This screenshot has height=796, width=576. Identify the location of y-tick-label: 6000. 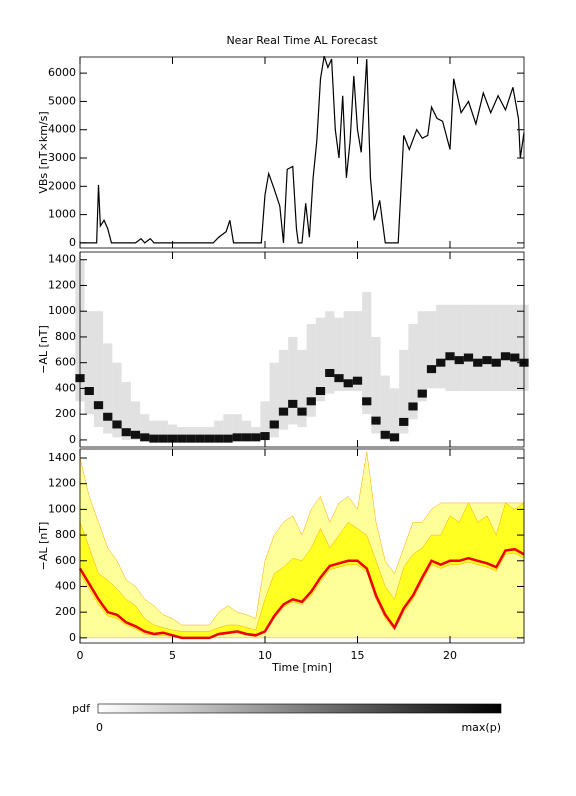
(62, 72).